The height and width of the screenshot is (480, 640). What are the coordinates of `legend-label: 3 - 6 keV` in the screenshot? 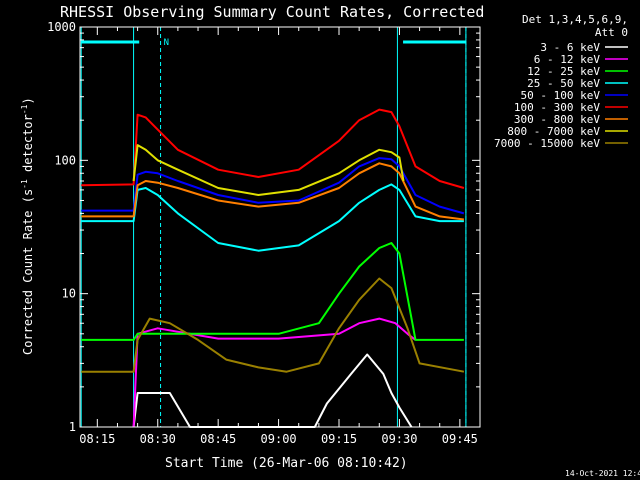 It's located at (570, 47).